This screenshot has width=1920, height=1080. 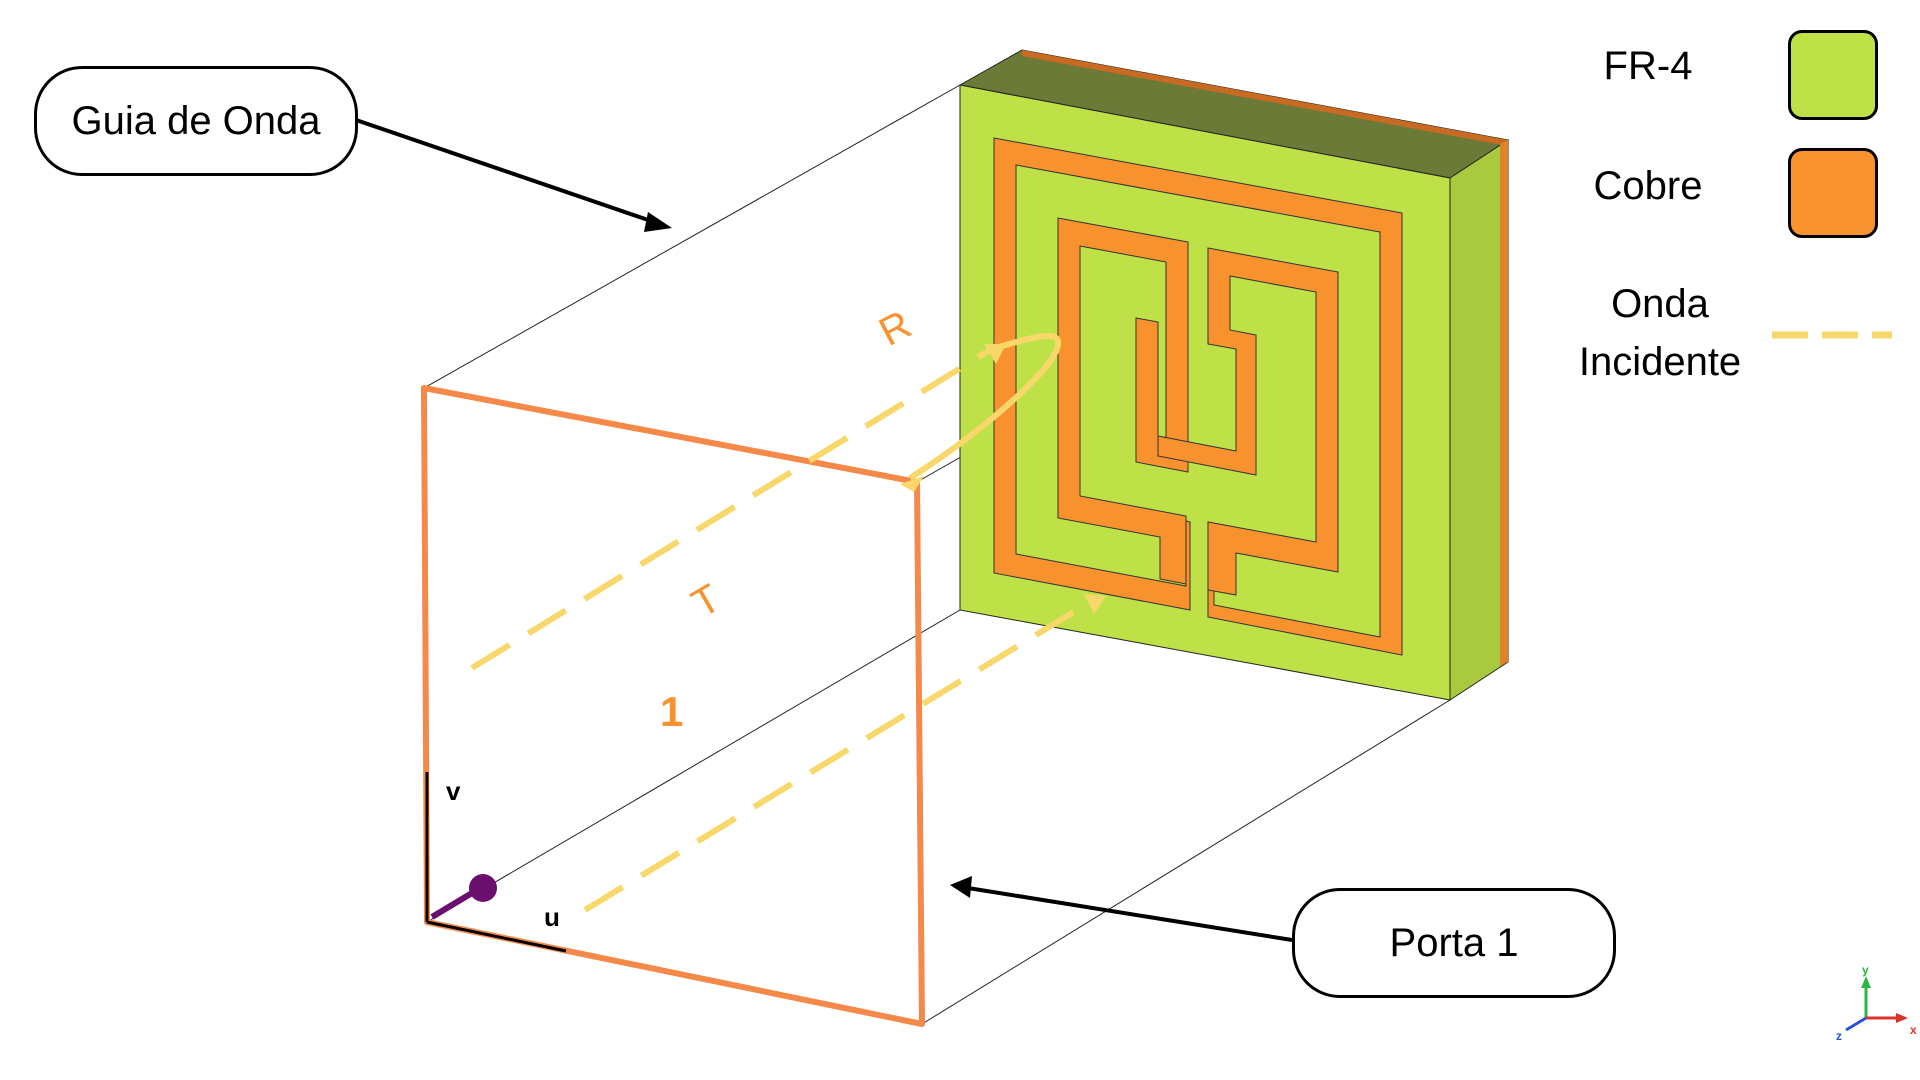 I want to click on incident-arrowhead-upper, so click(x=995, y=354).